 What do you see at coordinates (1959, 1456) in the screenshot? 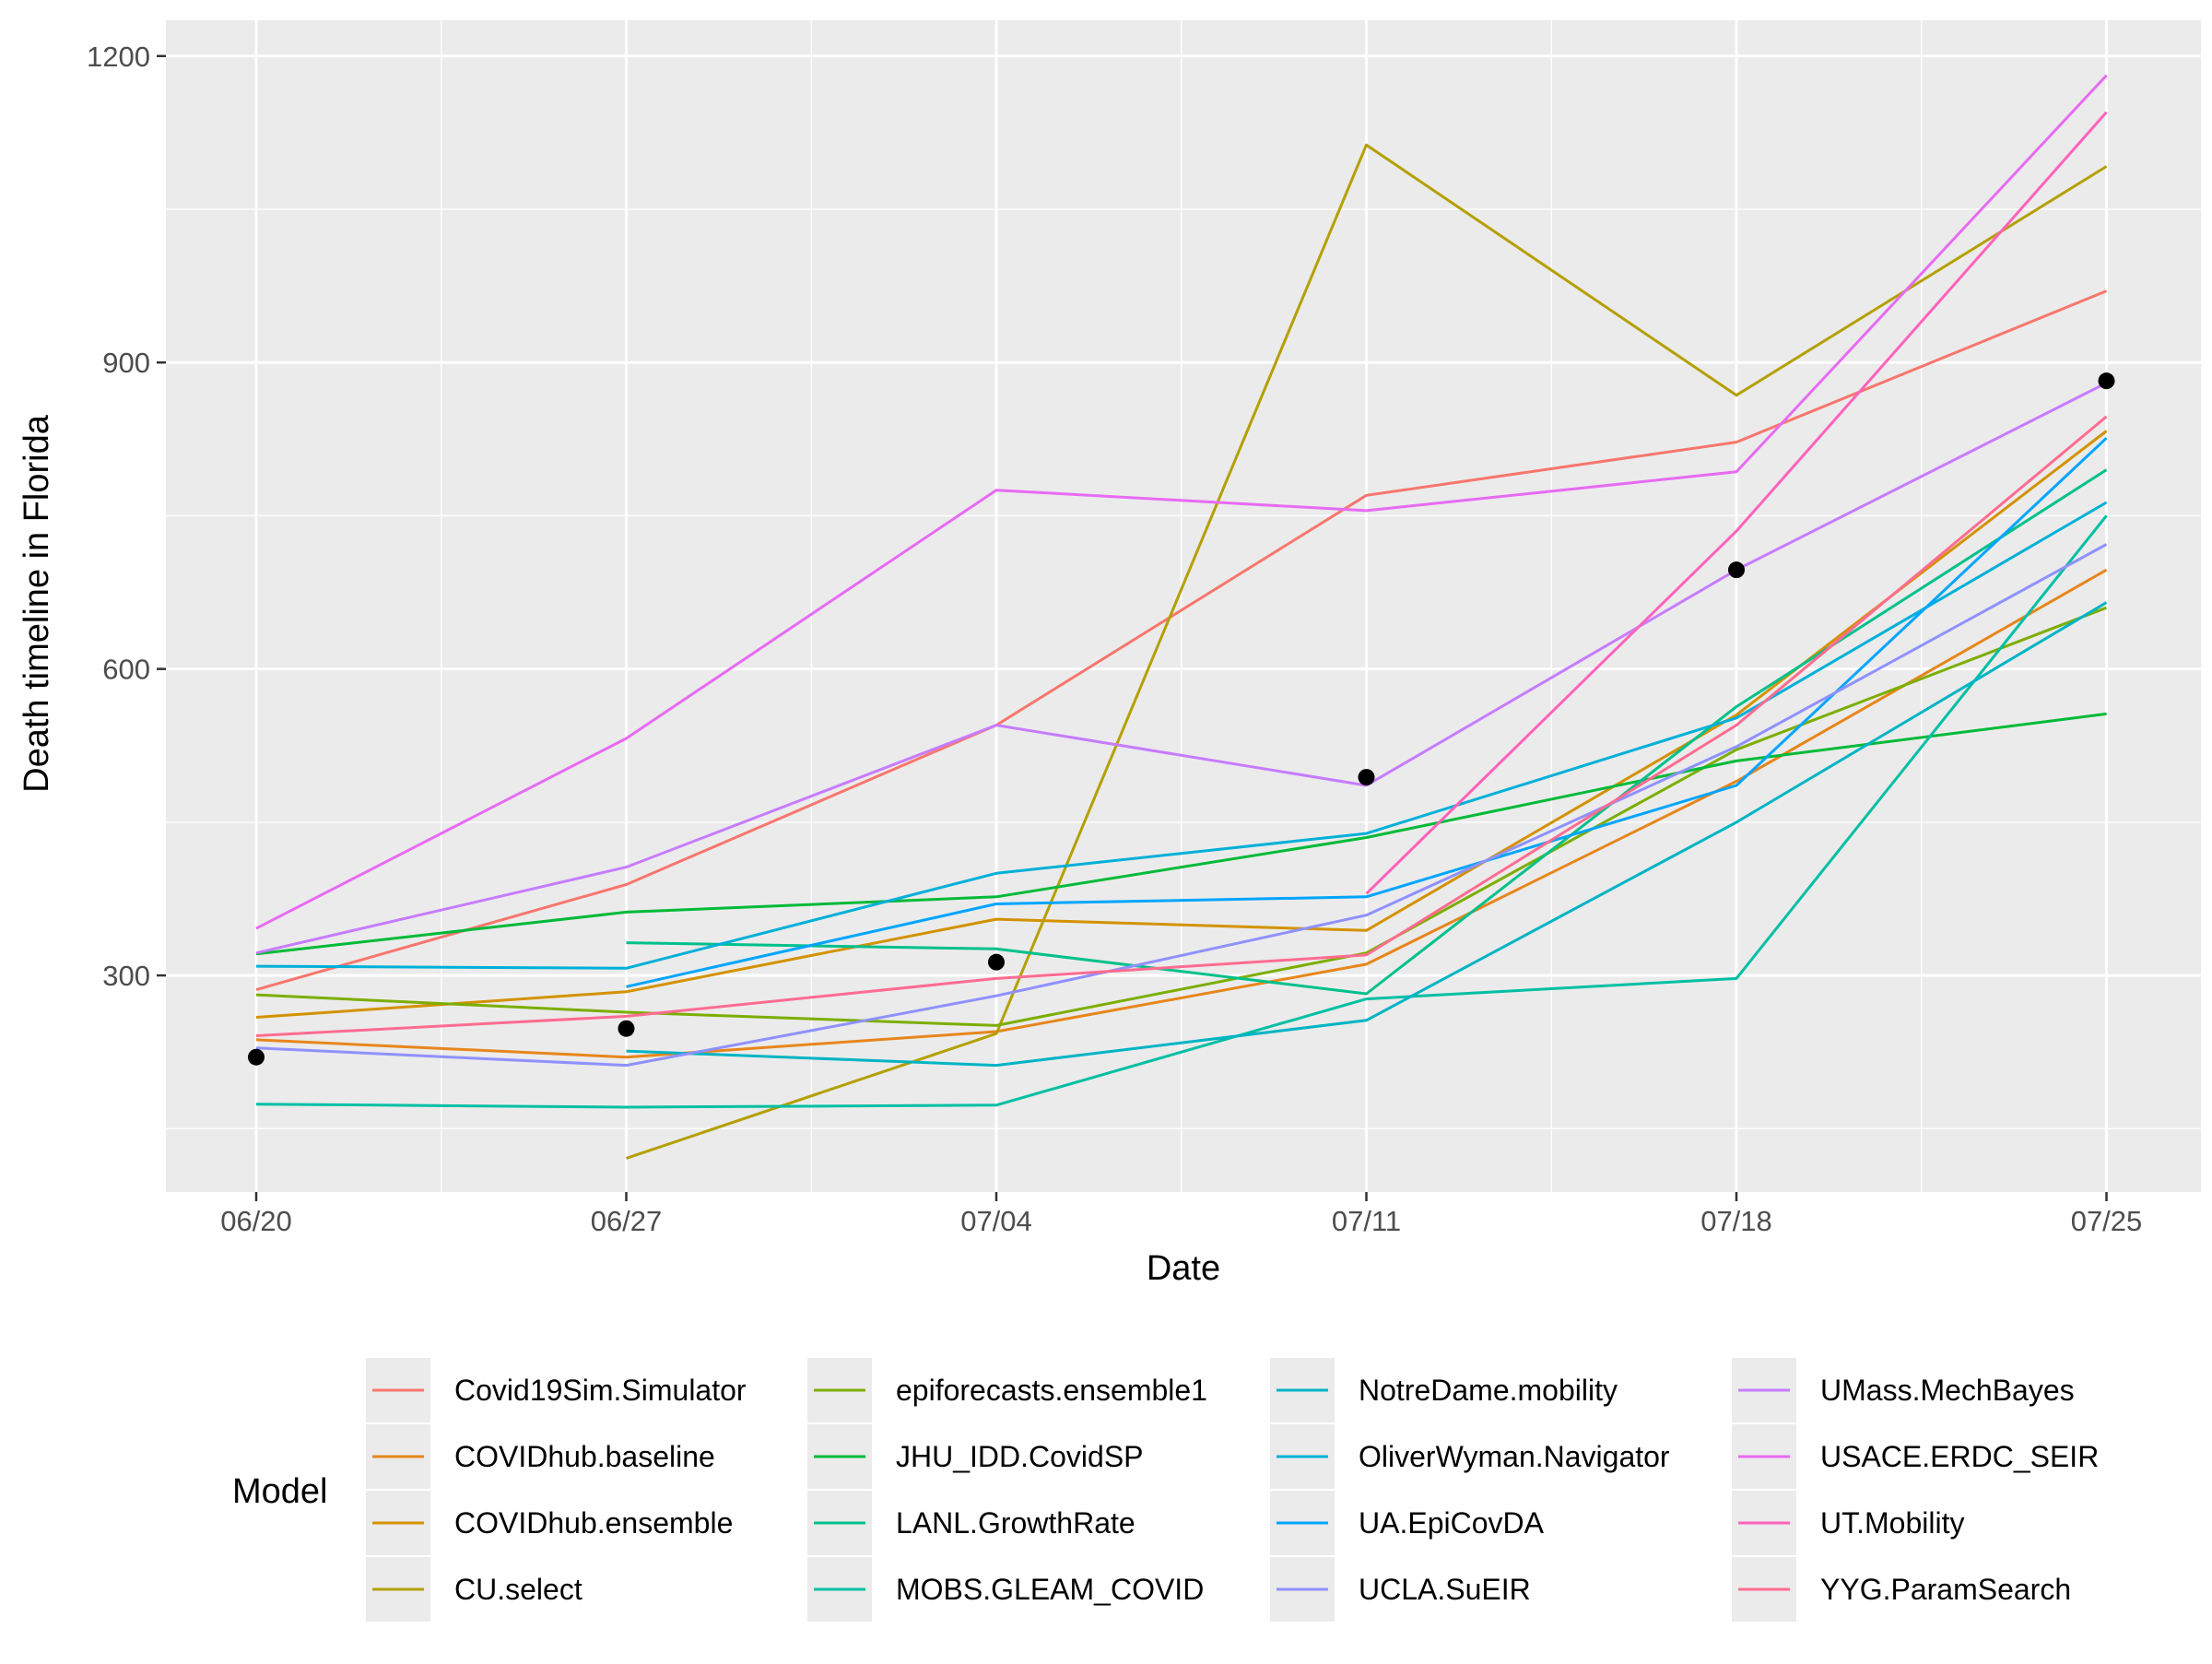
I see `legend-label: USACE.ERDC_SEIR` at bounding box center [1959, 1456].